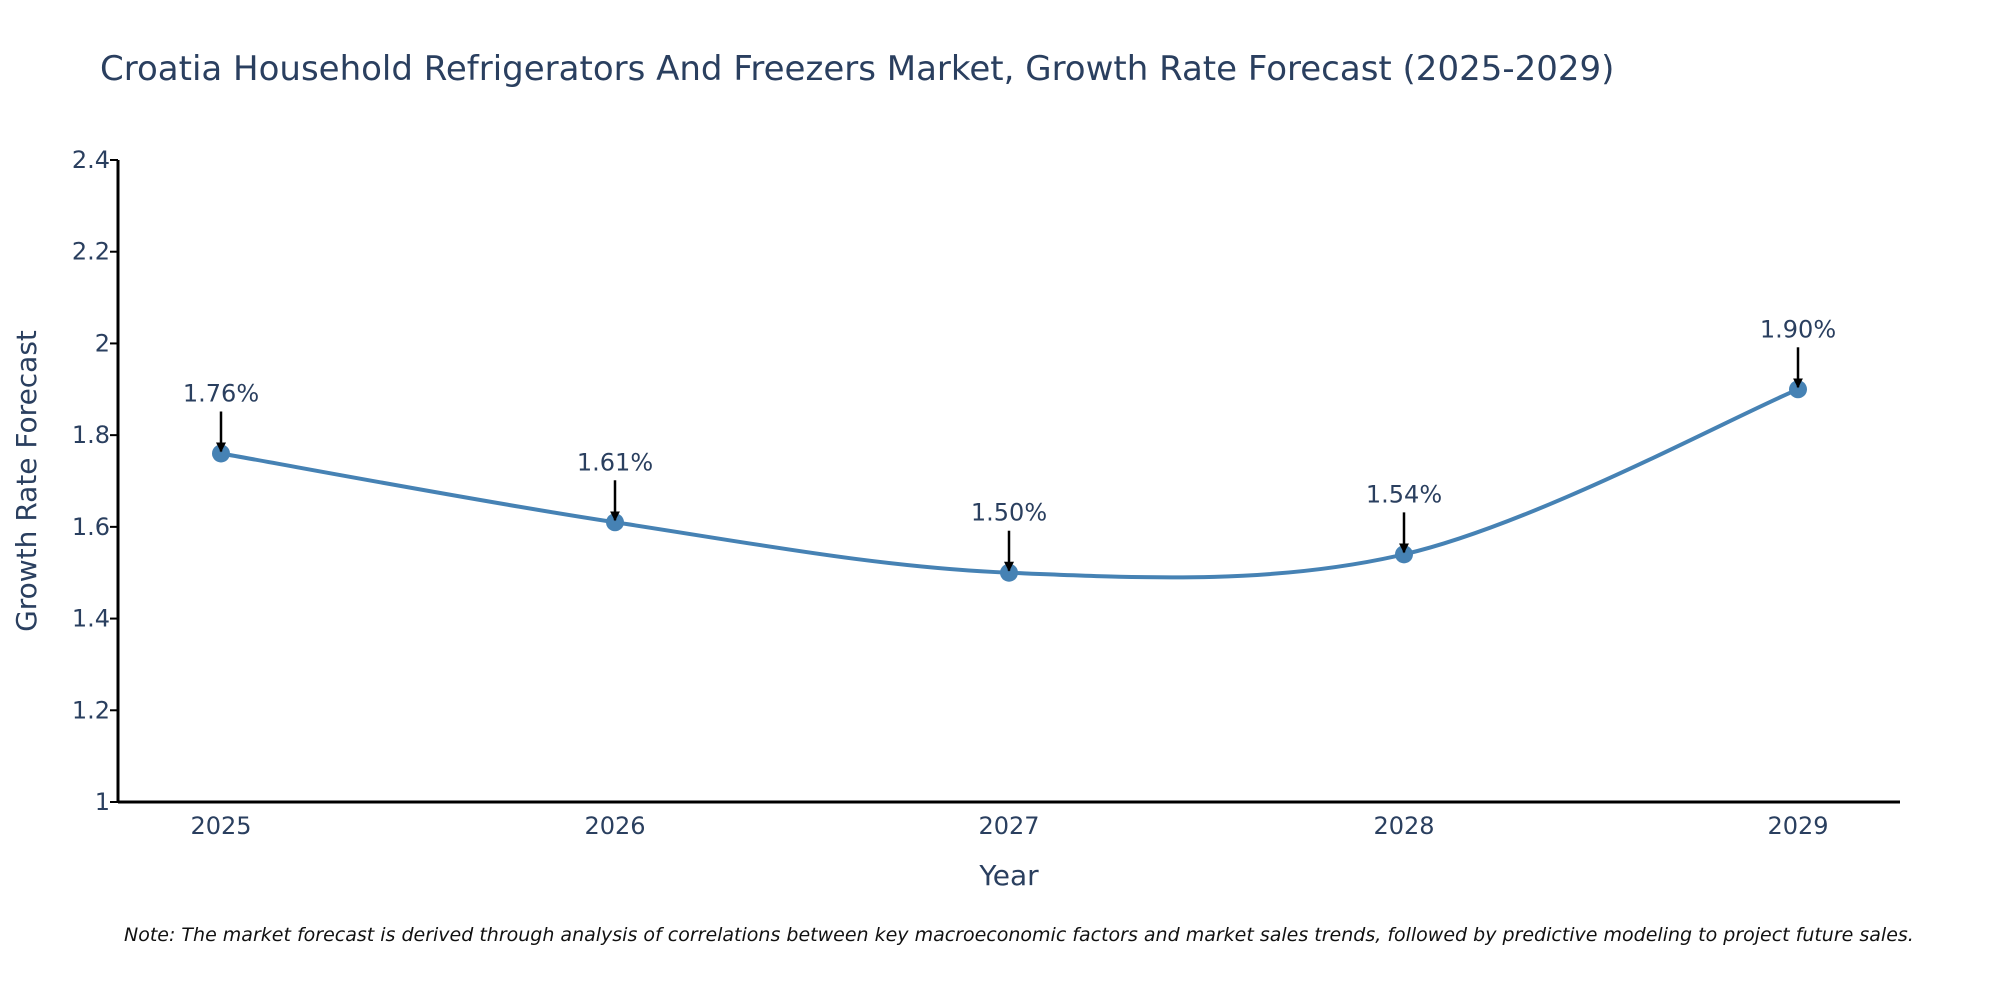 This screenshot has height=1000, width=2000. I want to click on y-tick-label: 2.2, so click(91, 252).